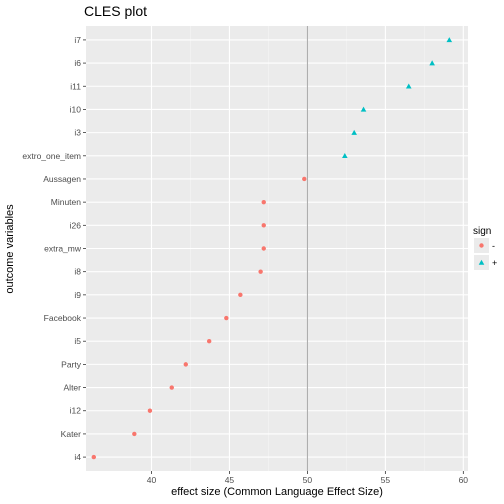  Describe the element at coordinates (481, 262) in the screenshot. I see `legend-key-triangle-icon` at that location.